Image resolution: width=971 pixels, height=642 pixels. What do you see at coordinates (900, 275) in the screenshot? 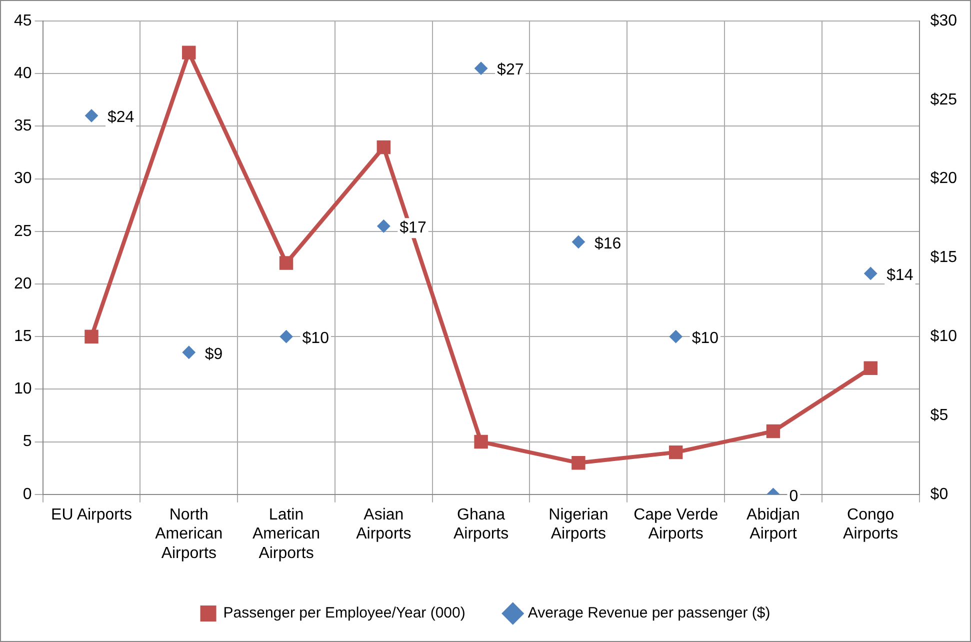
I see `data-label: $14` at bounding box center [900, 275].